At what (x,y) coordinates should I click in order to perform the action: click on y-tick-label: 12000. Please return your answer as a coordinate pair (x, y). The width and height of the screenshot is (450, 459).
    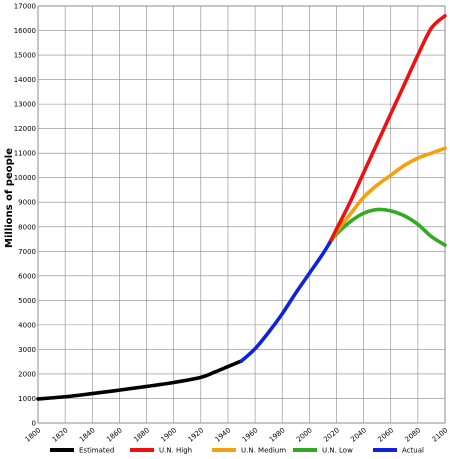
    Looking at the image, I should click on (25, 129).